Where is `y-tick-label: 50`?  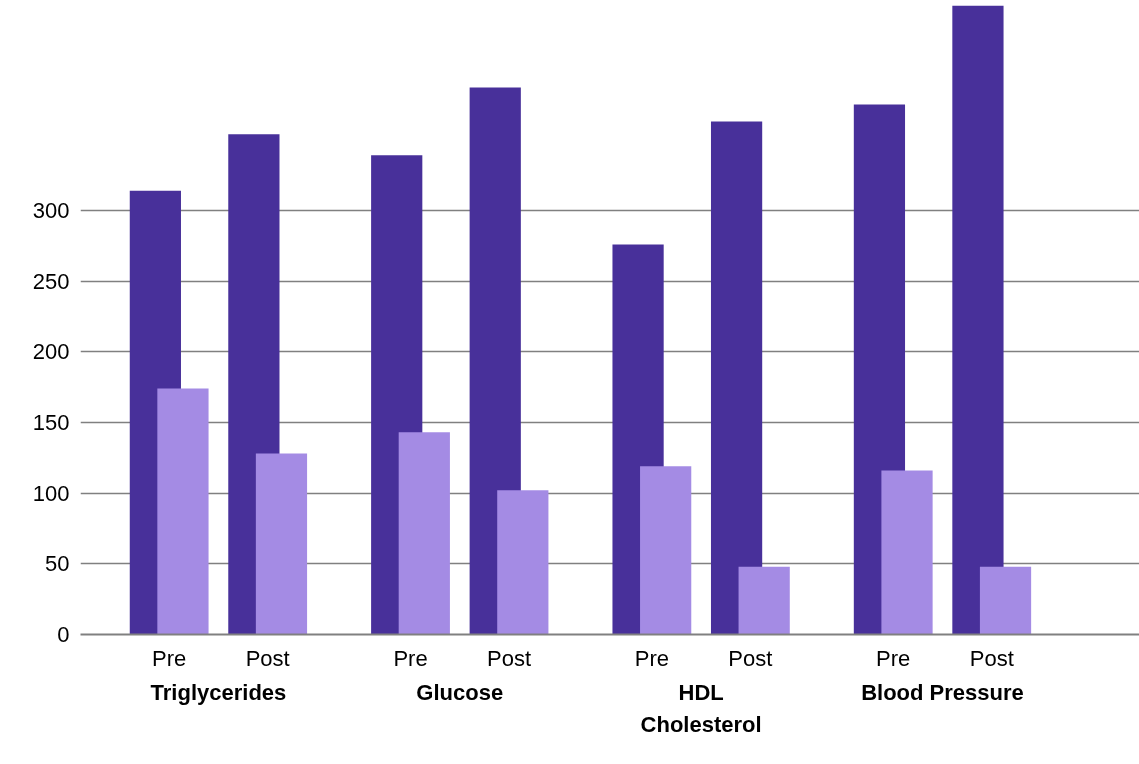
y-tick-label: 50 is located at coordinates (57, 564).